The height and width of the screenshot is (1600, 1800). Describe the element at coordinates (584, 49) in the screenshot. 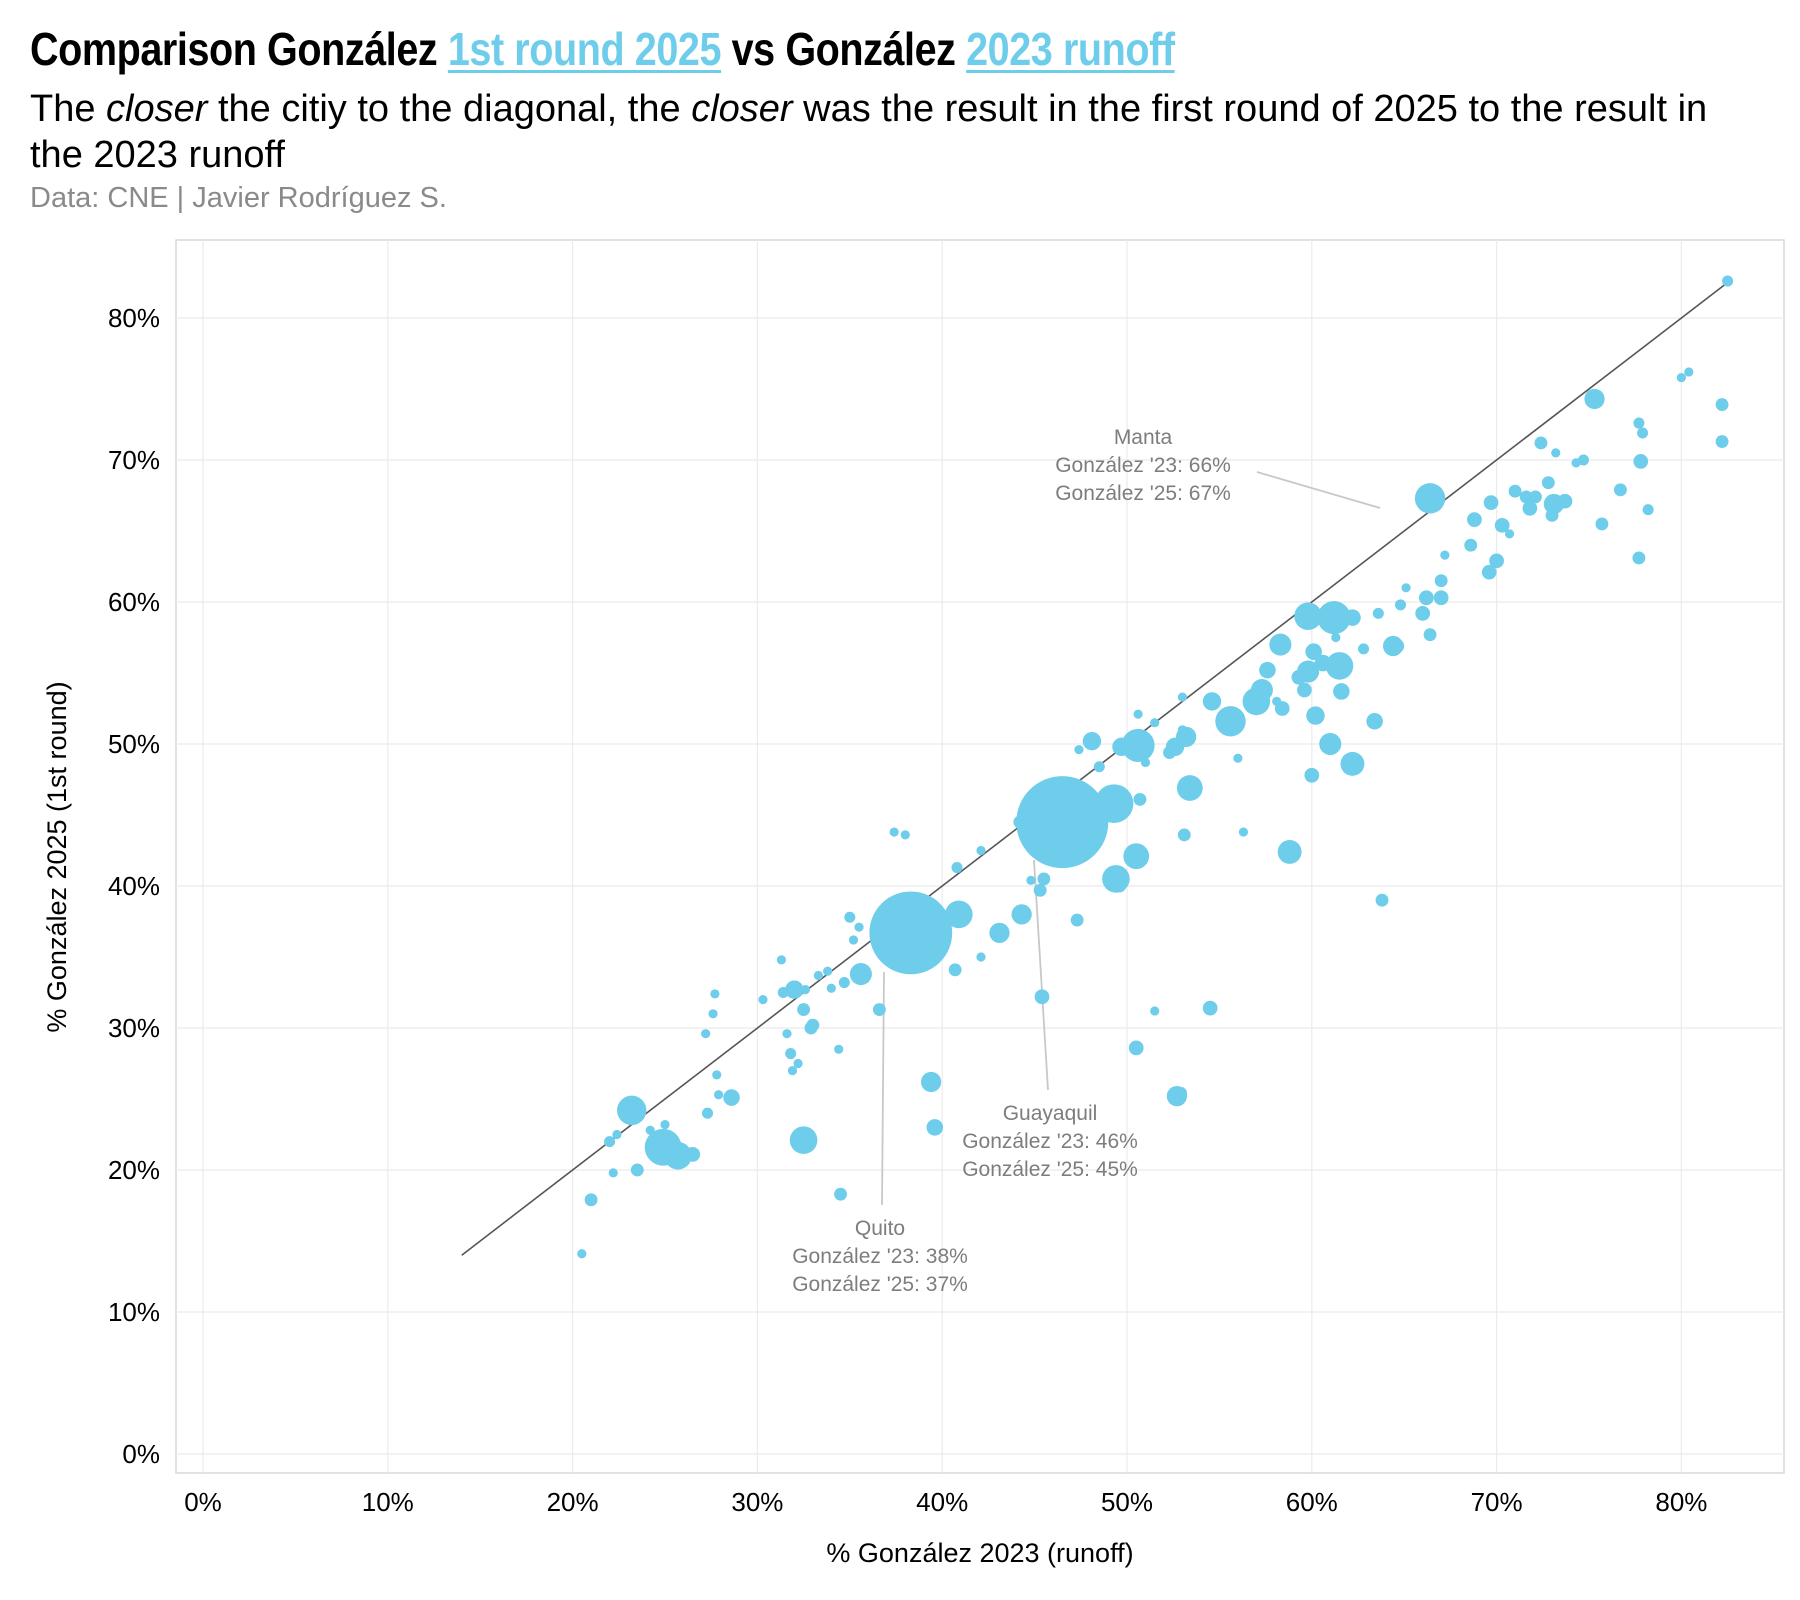

I see `title-link-1st-round-2025: 1st round 2025` at that location.